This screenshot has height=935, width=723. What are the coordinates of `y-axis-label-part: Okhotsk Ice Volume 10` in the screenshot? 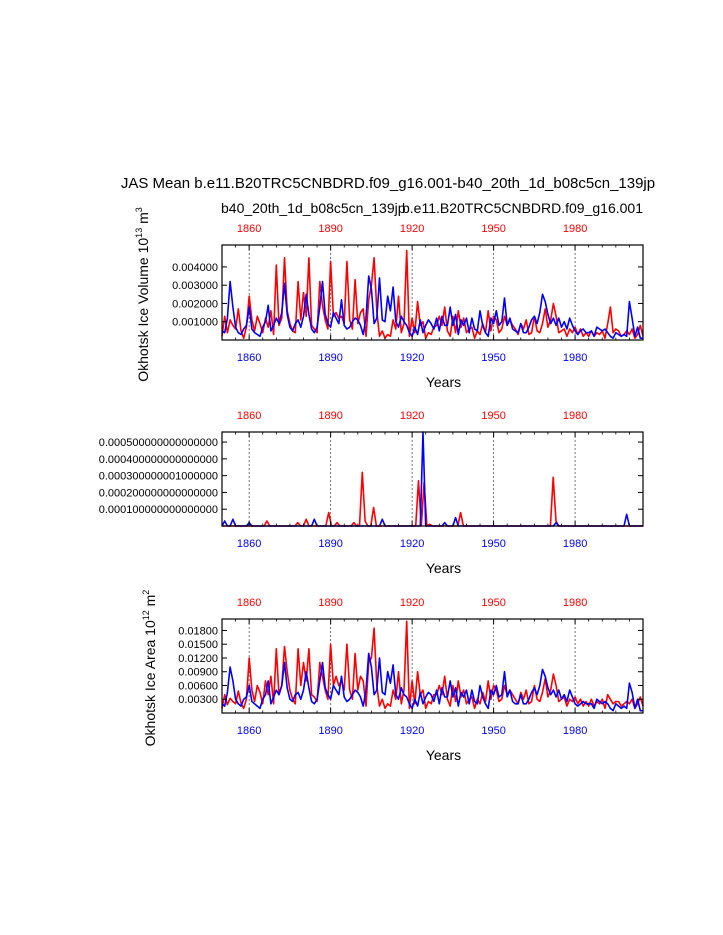 It's located at (143, 310).